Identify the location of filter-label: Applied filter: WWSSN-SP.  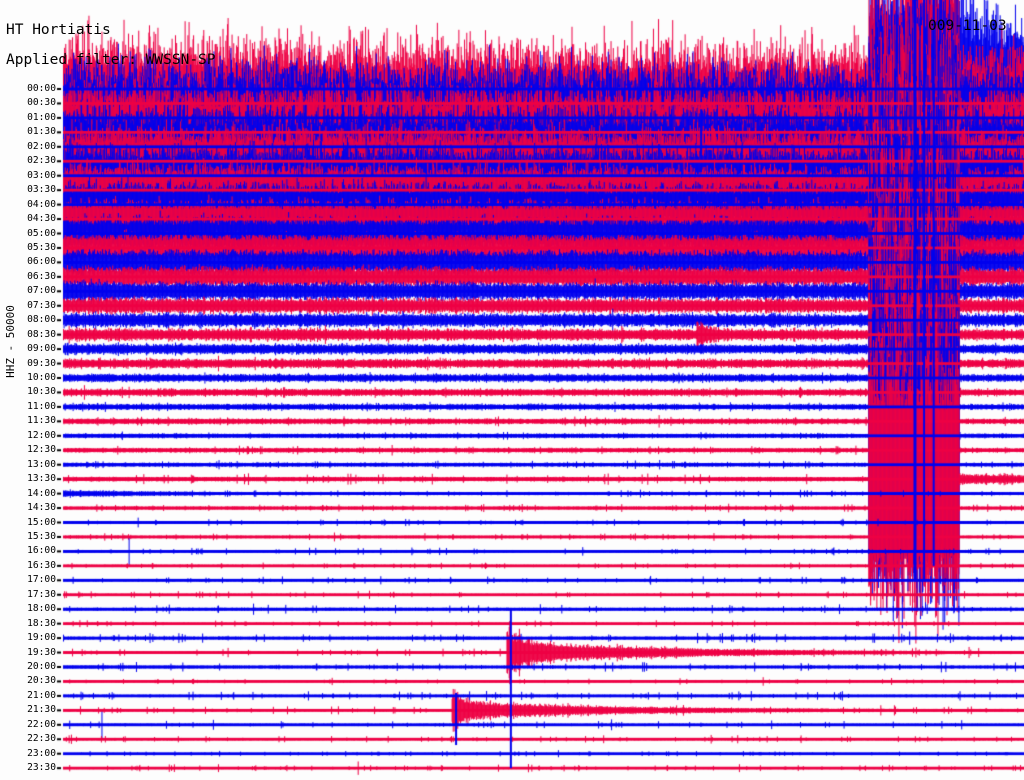
(111, 60).